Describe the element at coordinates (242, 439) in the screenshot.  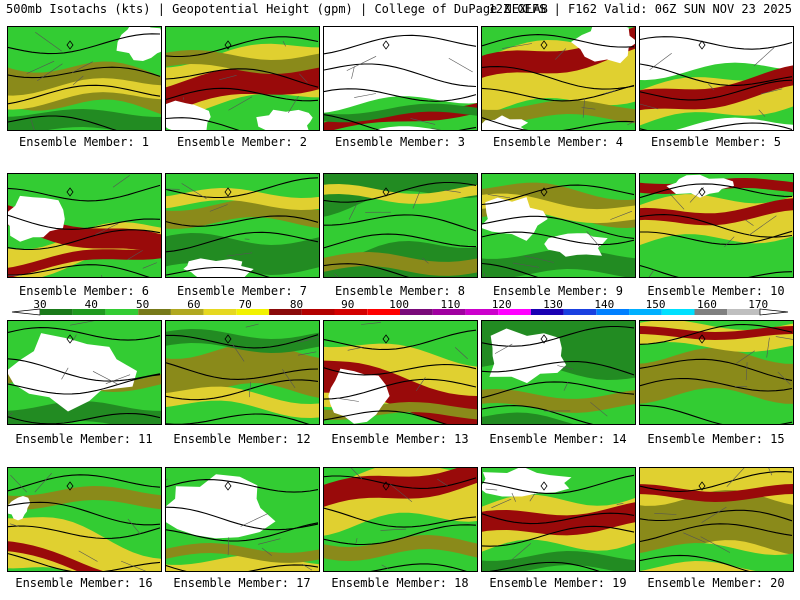
I see `ensemble-member-label: Ensemble Member: 12` at that location.